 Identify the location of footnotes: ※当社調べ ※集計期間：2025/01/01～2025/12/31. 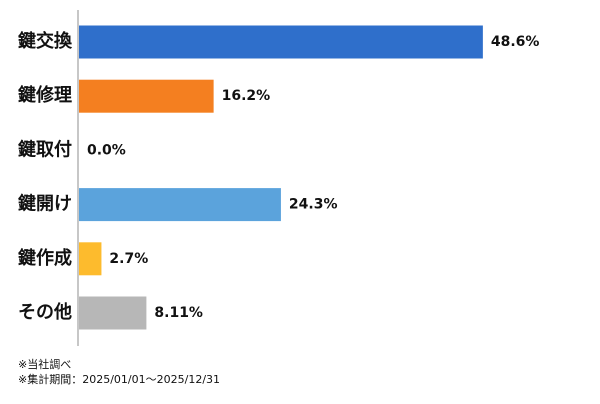
(119, 372).